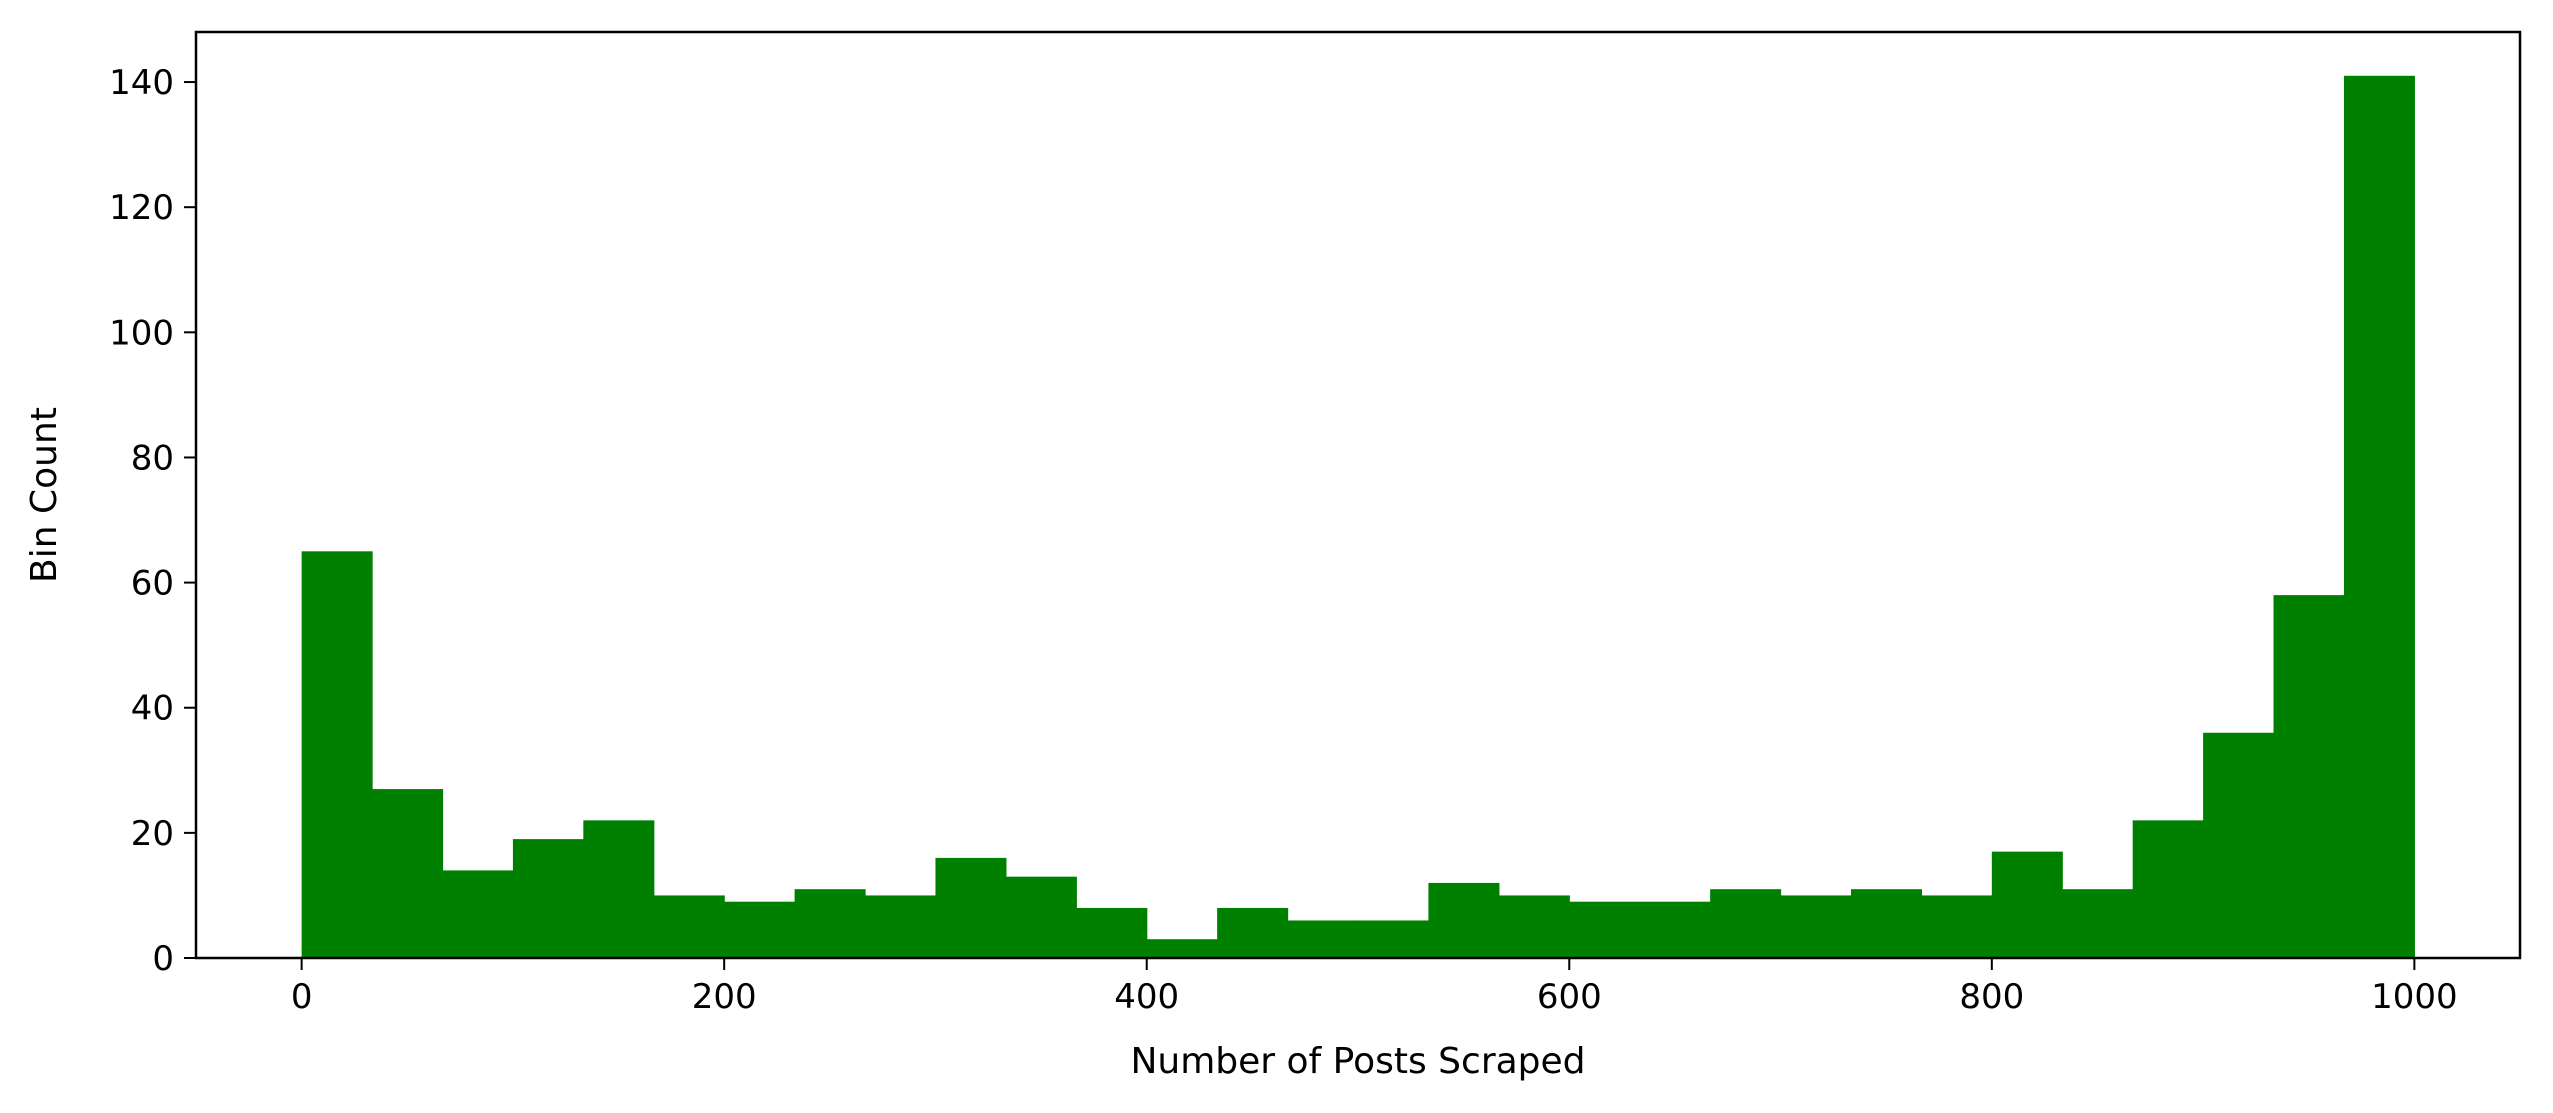 This screenshot has width=2553, height=1113. Describe the element at coordinates (2414, 997) in the screenshot. I see `x-tick-label: 1000` at that location.